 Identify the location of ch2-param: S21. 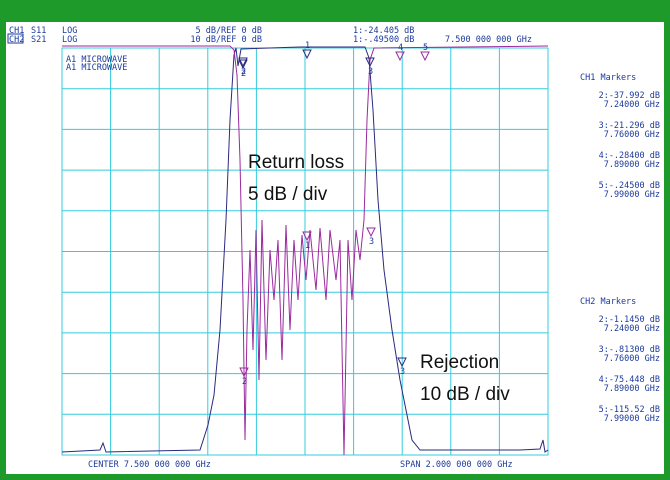
(38, 40).